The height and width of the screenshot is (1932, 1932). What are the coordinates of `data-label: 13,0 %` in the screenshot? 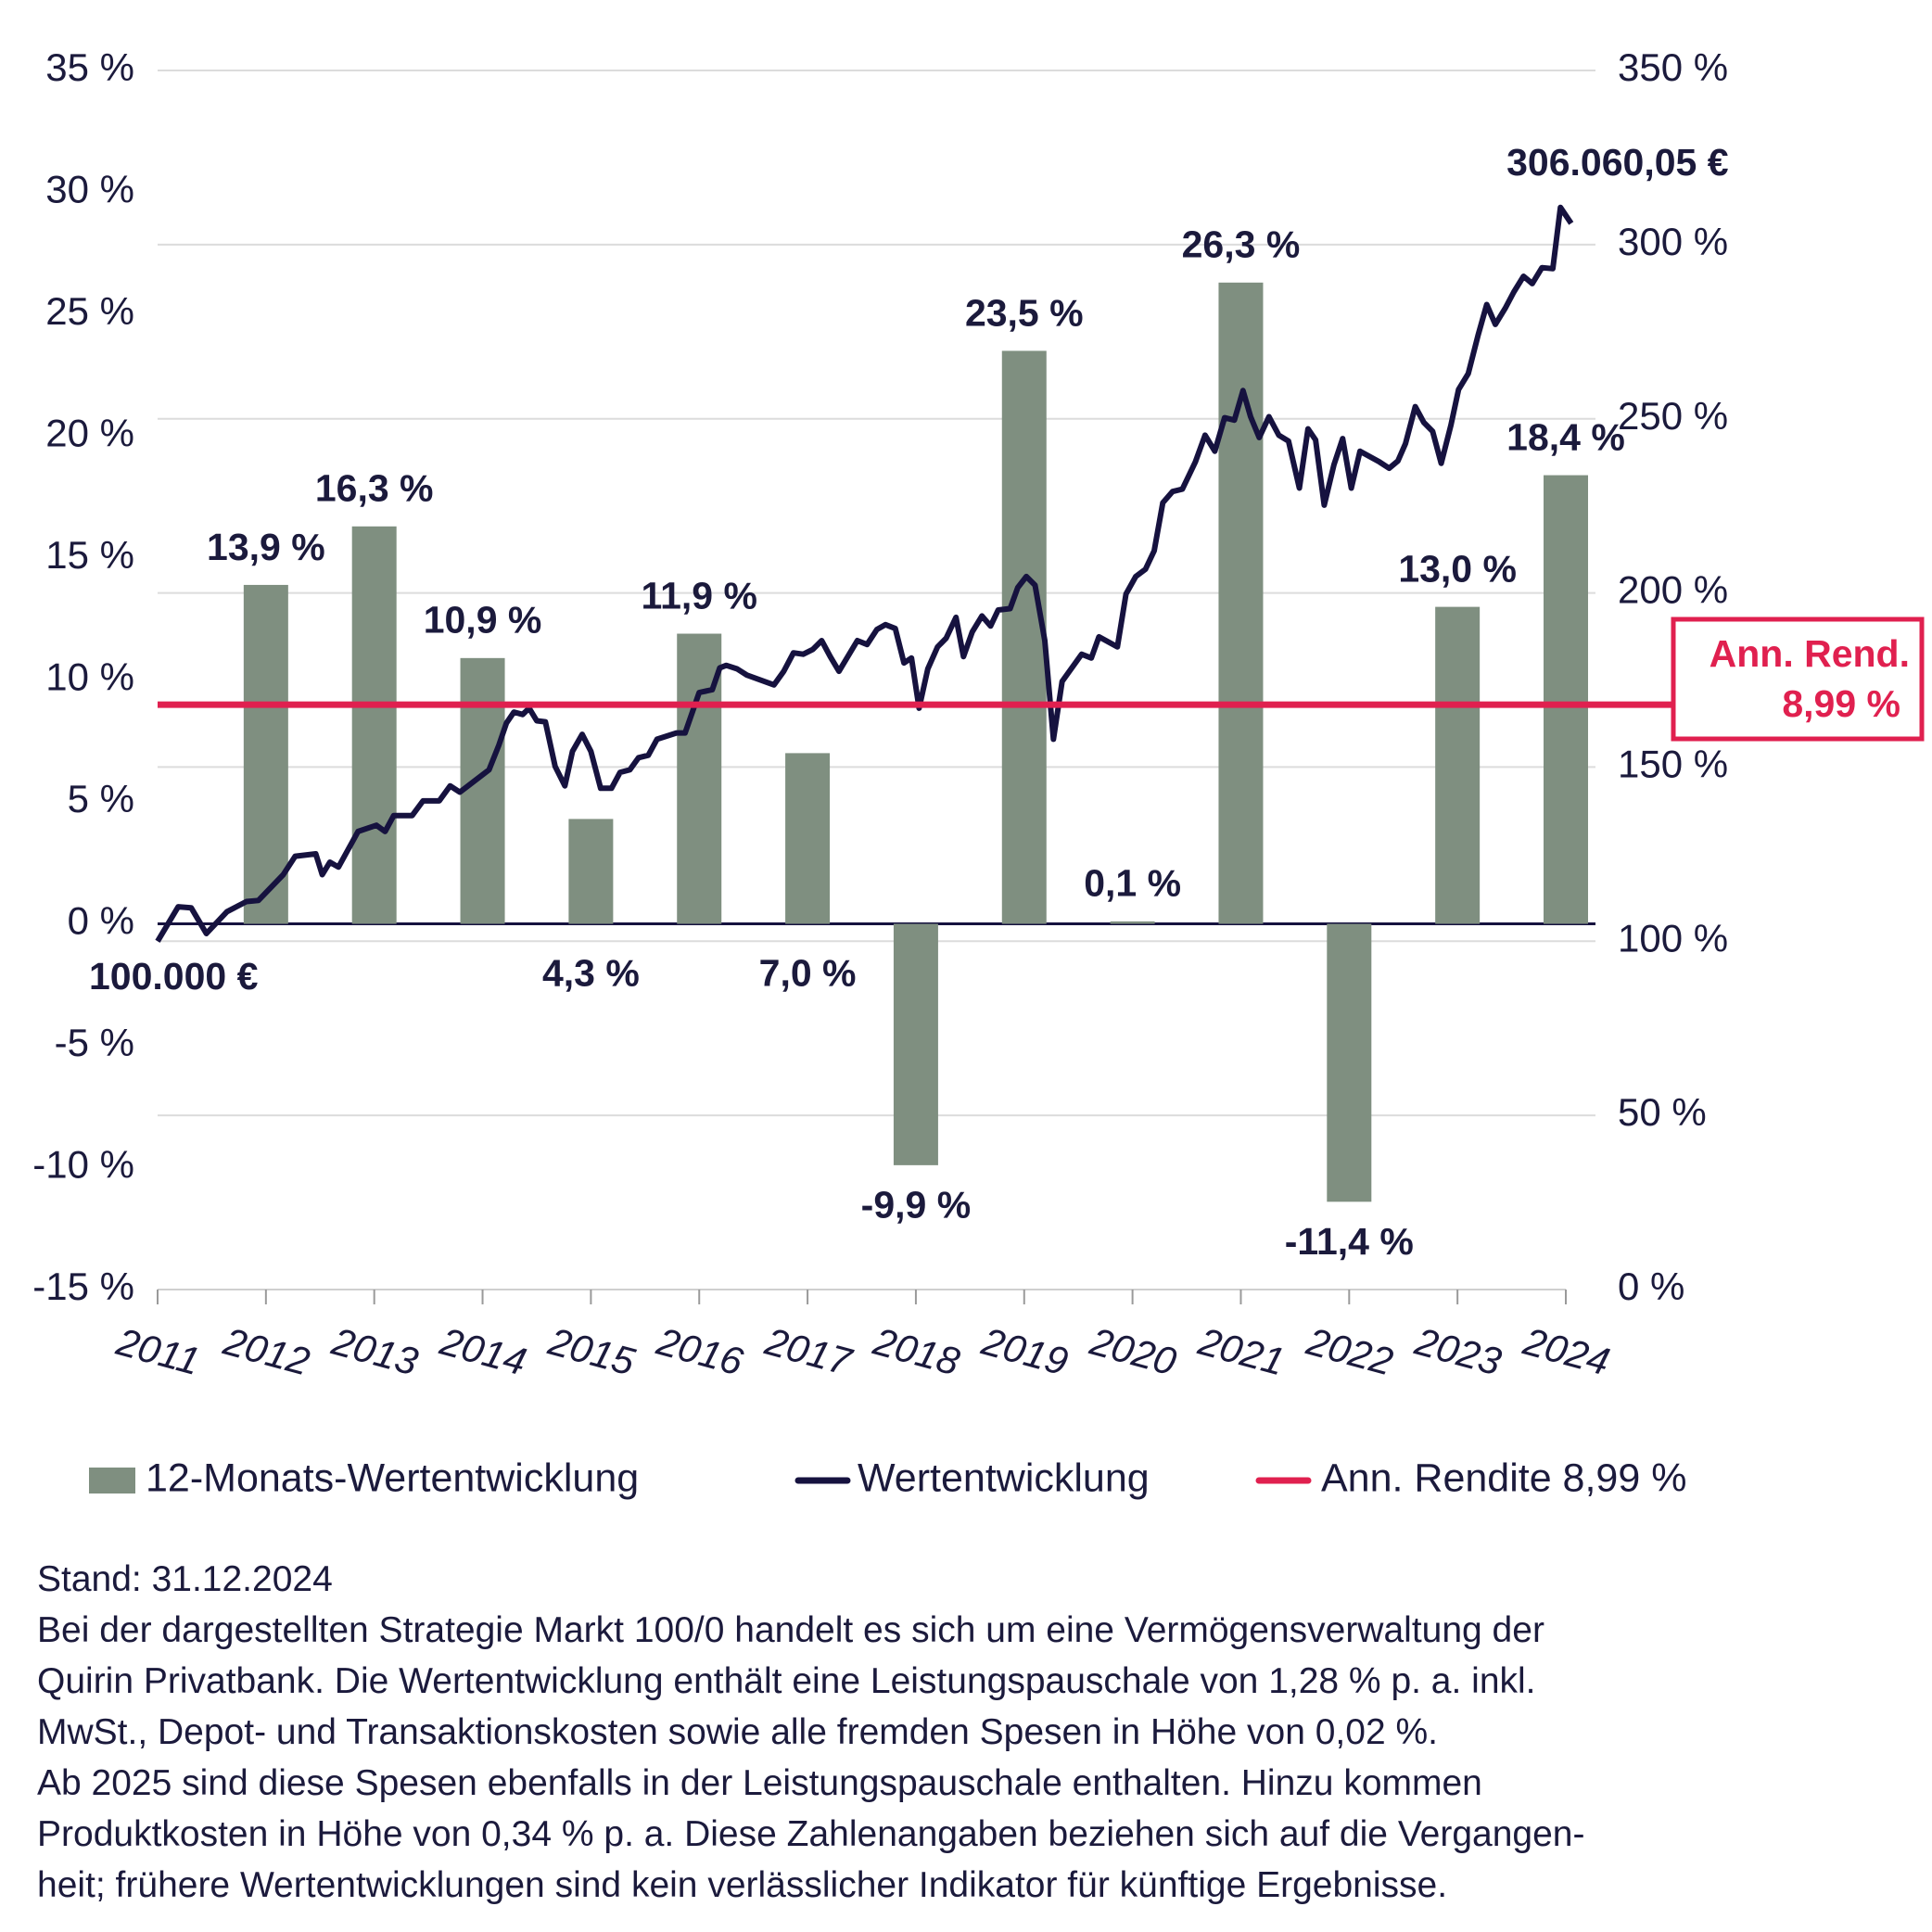 It's located at (1457, 568).